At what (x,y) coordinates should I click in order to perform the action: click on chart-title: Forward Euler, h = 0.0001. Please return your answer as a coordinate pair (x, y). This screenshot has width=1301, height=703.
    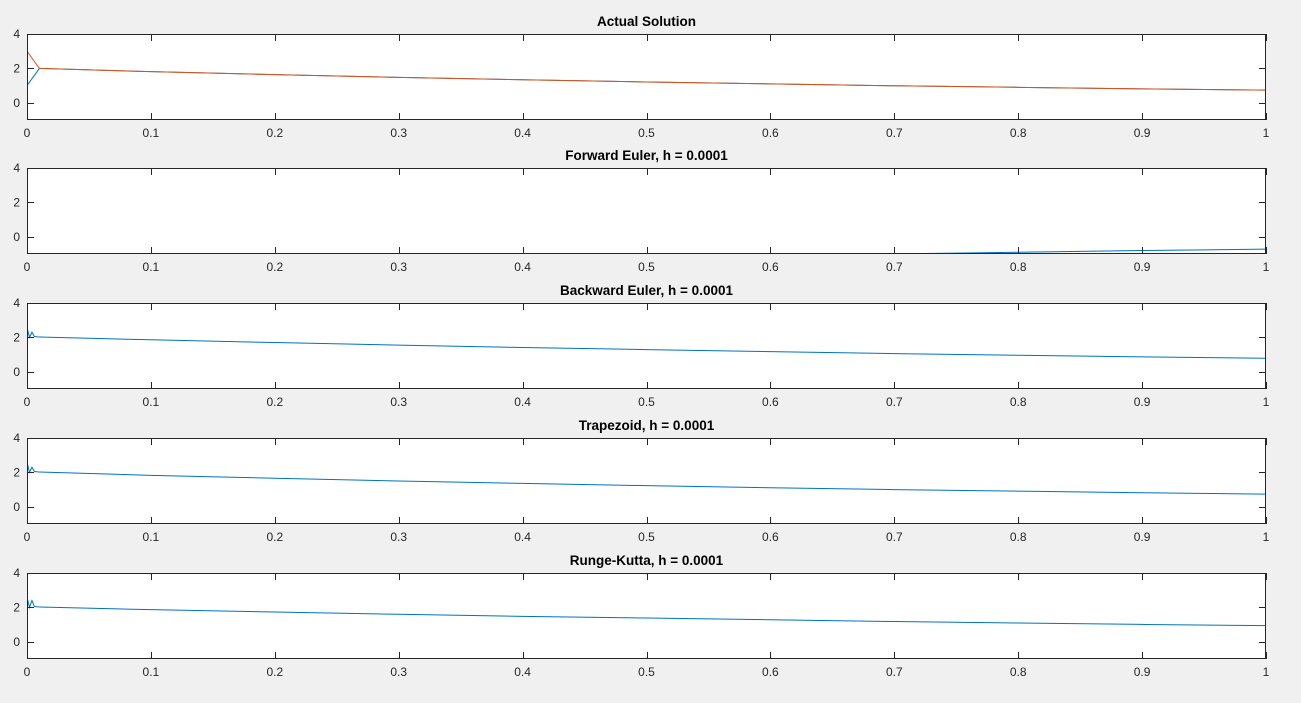
    Looking at the image, I should click on (646, 155).